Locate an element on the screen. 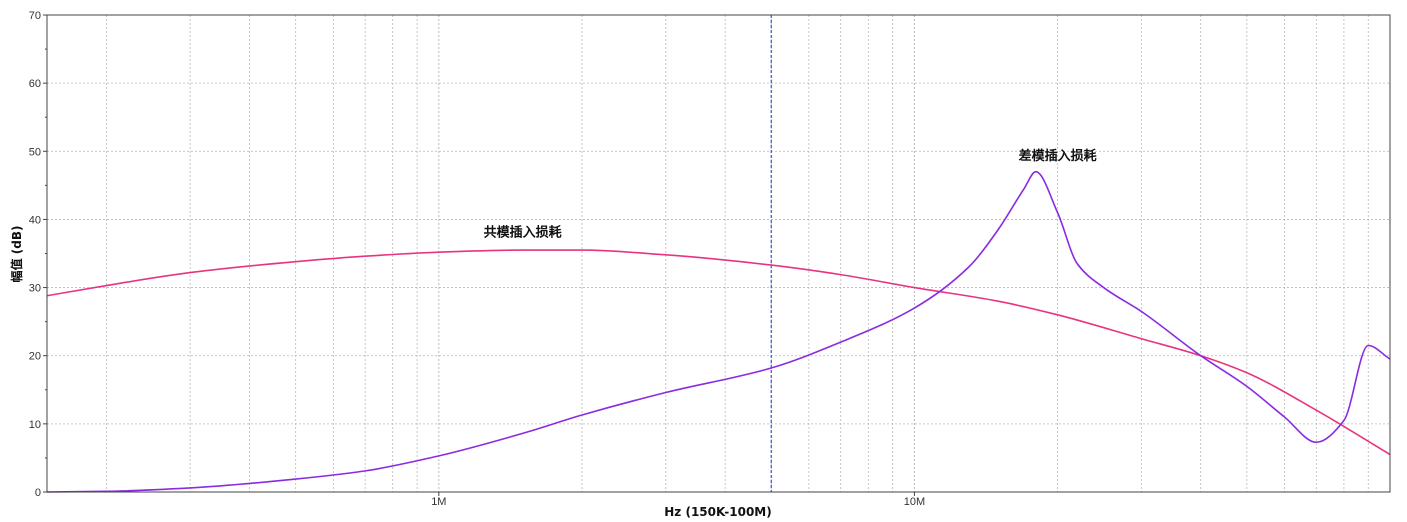  x-axis-title: Hz (150K-100M) is located at coordinates (717, 512).